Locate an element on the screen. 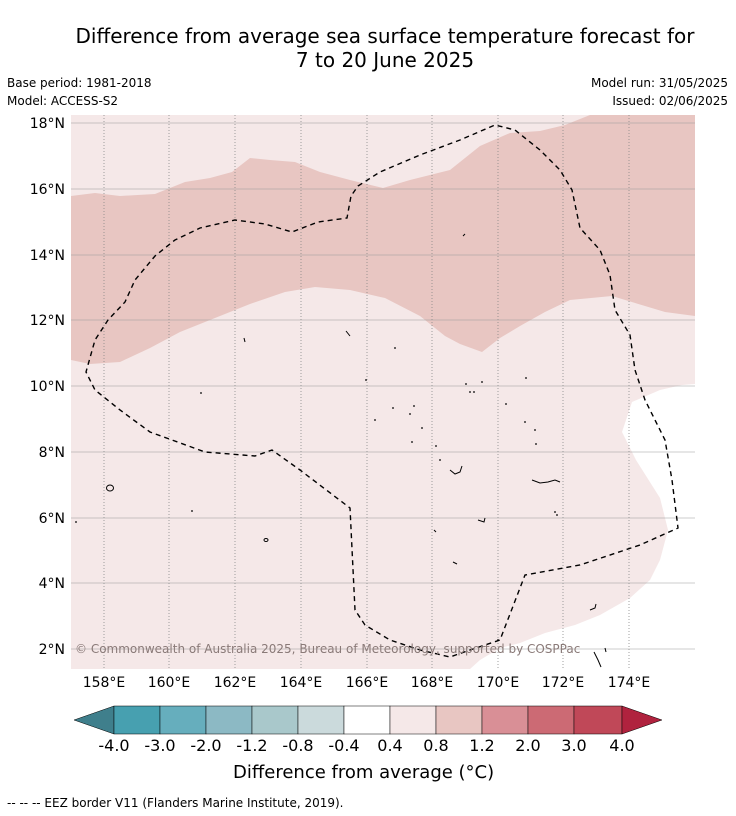 This screenshot has height=816, width=736. lat-label: 18°N is located at coordinates (47, 124).